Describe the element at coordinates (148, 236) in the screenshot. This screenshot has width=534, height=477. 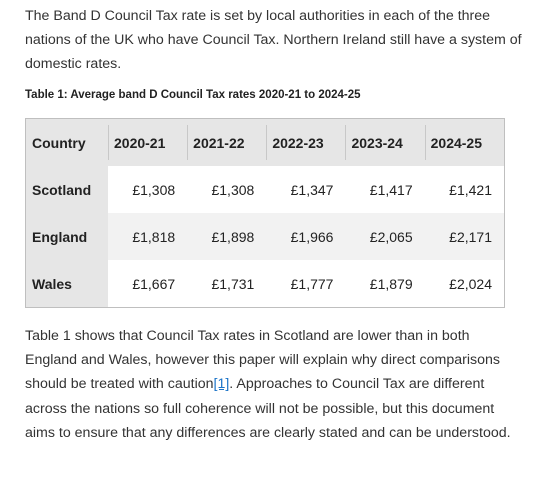
I see `table-cell: £1,818` at that location.